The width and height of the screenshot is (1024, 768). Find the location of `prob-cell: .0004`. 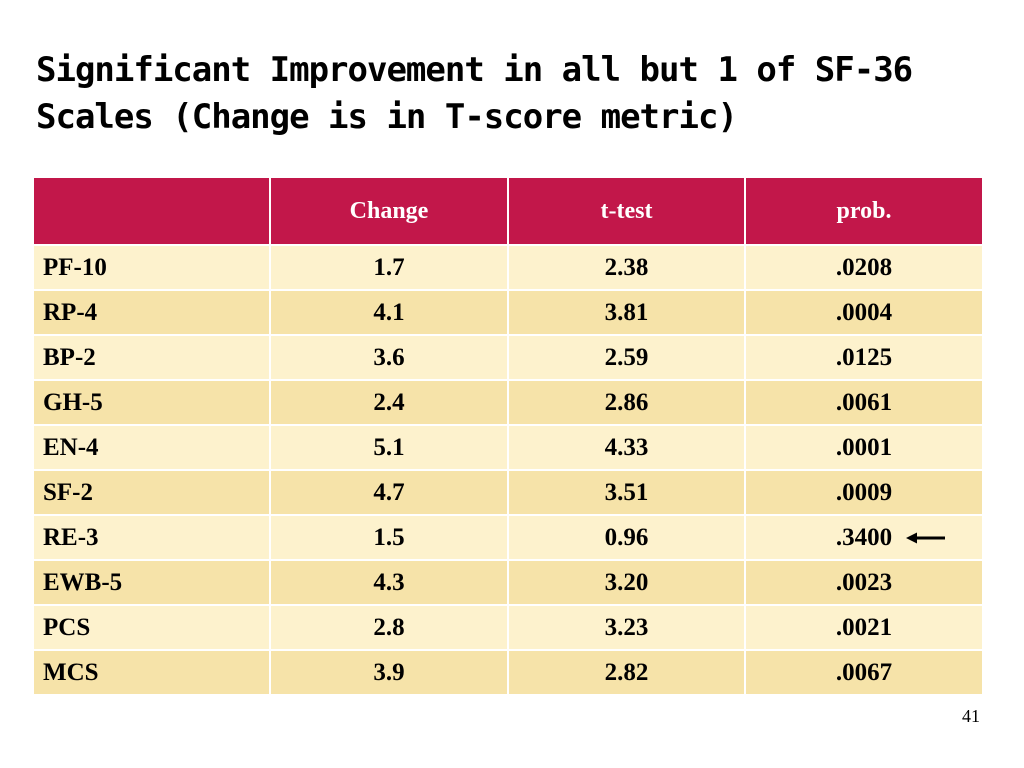

prob-cell: .0004 is located at coordinates (864, 312).